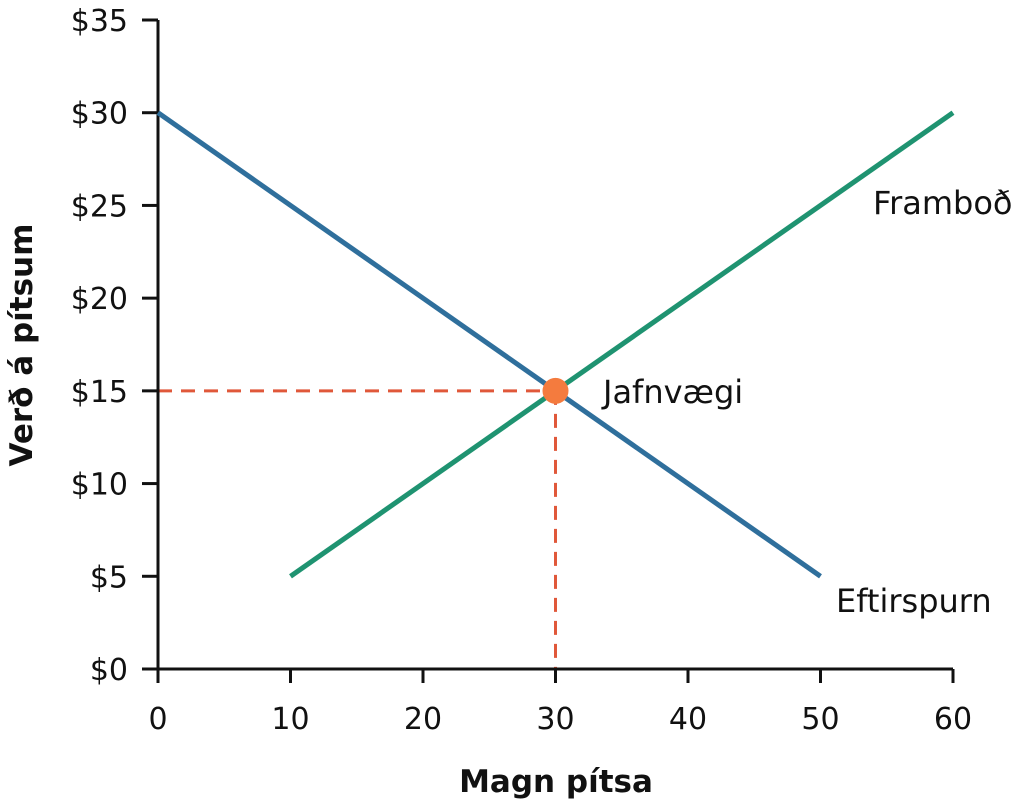 This screenshot has width=1033, height=811. Describe the element at coordinates (555, 719) in the screenshot. I see `x-tick-label: 30` at that location.